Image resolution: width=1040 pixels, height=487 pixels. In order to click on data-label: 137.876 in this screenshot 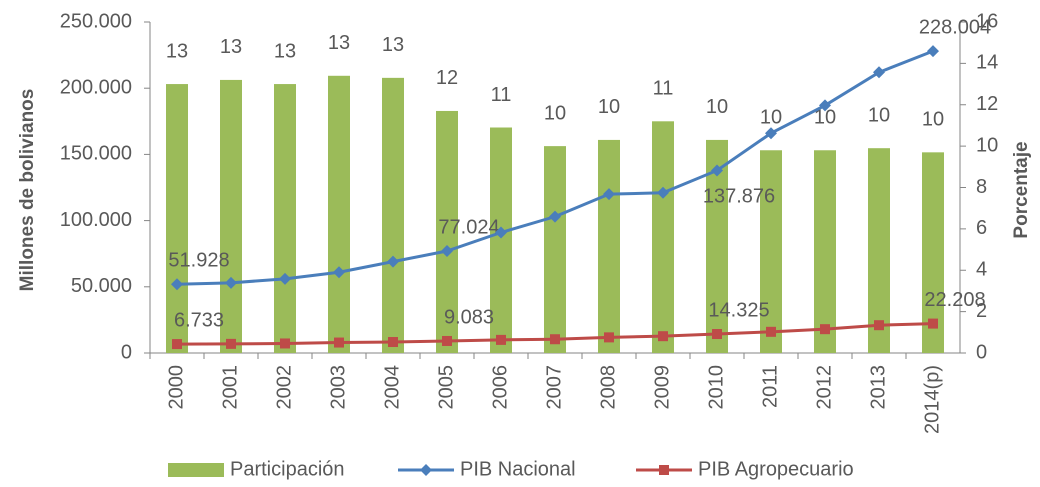, I will do `click(739, 197)`.